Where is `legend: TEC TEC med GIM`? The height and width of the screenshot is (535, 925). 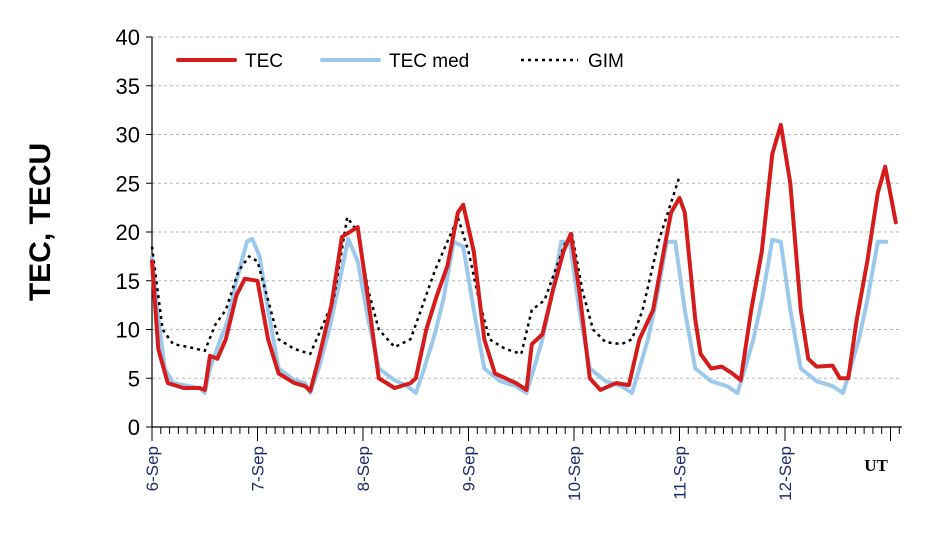 legend: TEC TEC med GIM is located at coordinates (400, 61).